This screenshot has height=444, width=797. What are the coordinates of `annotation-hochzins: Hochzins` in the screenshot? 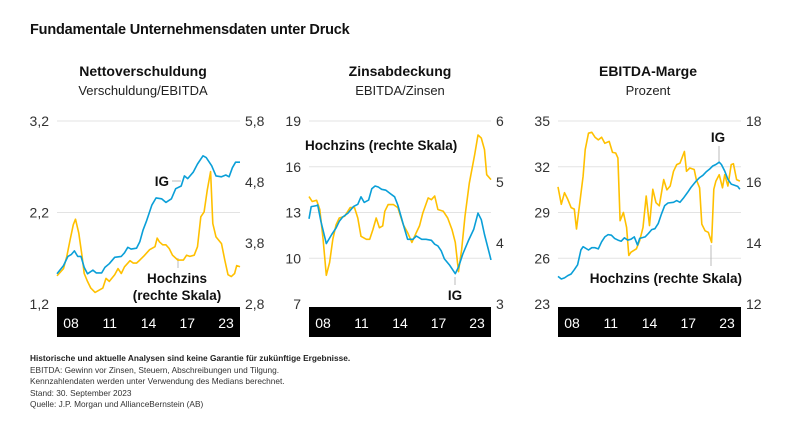 It's located at (177, 278).